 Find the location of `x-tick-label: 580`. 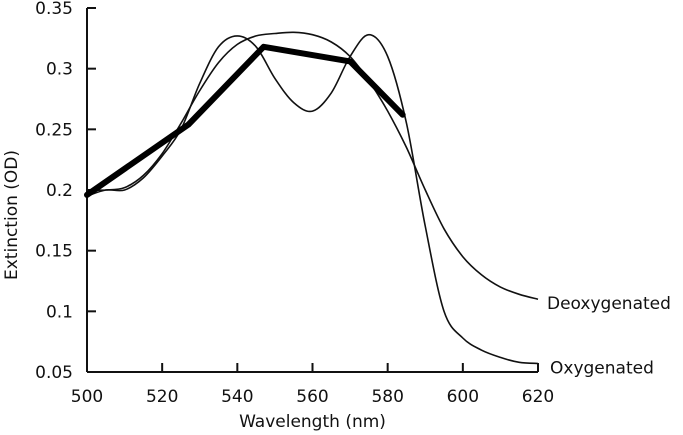

x-tick-label: 580 is located at coordinates (387, 397).